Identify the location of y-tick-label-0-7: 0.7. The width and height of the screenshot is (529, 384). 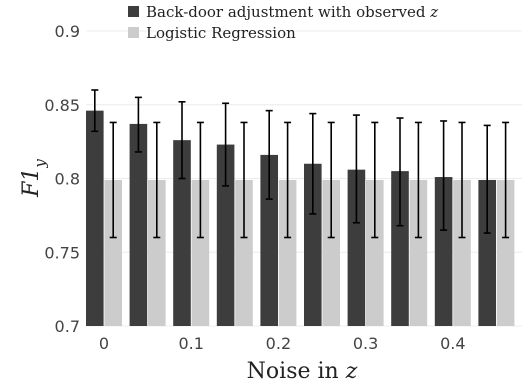
(67, 326).